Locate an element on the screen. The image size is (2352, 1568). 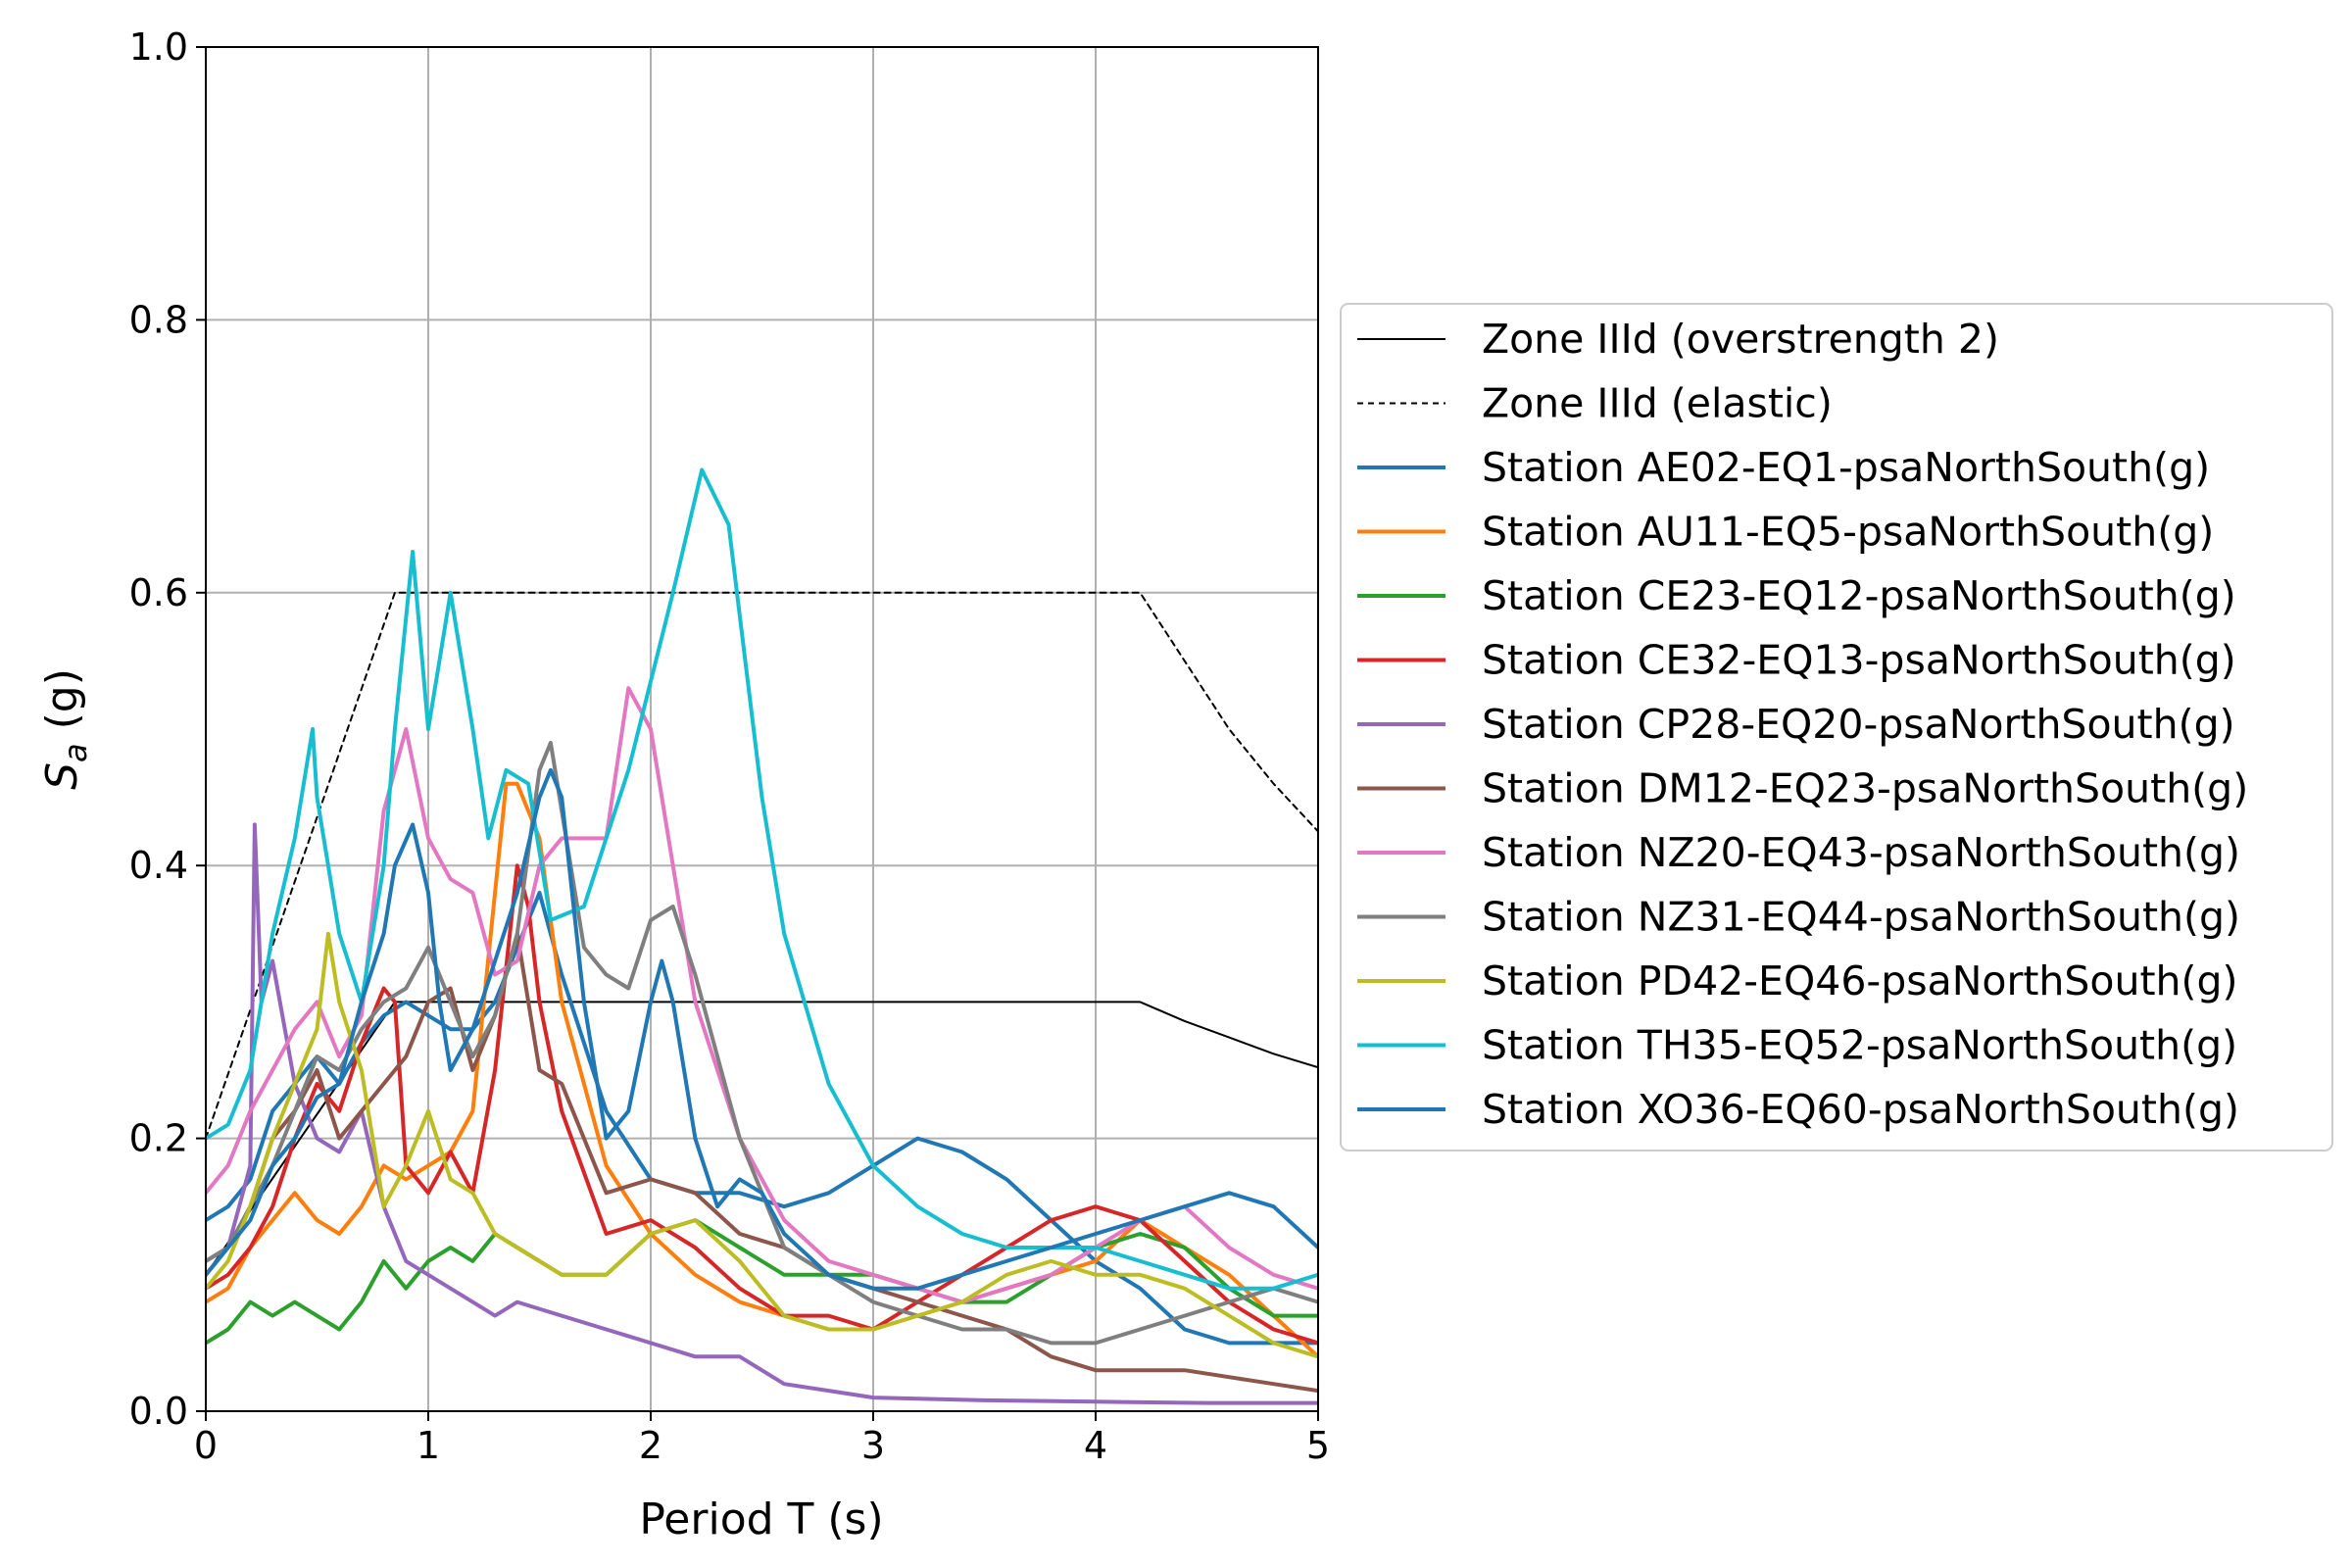
x-tick-label: 0 is located at coordinates (206, 1445).